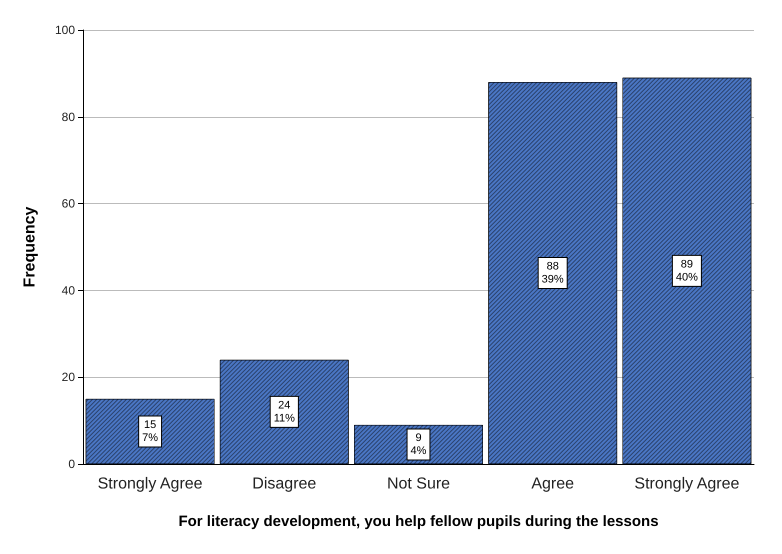  I want to click on data-label: 89 40%, so click(687, 271).